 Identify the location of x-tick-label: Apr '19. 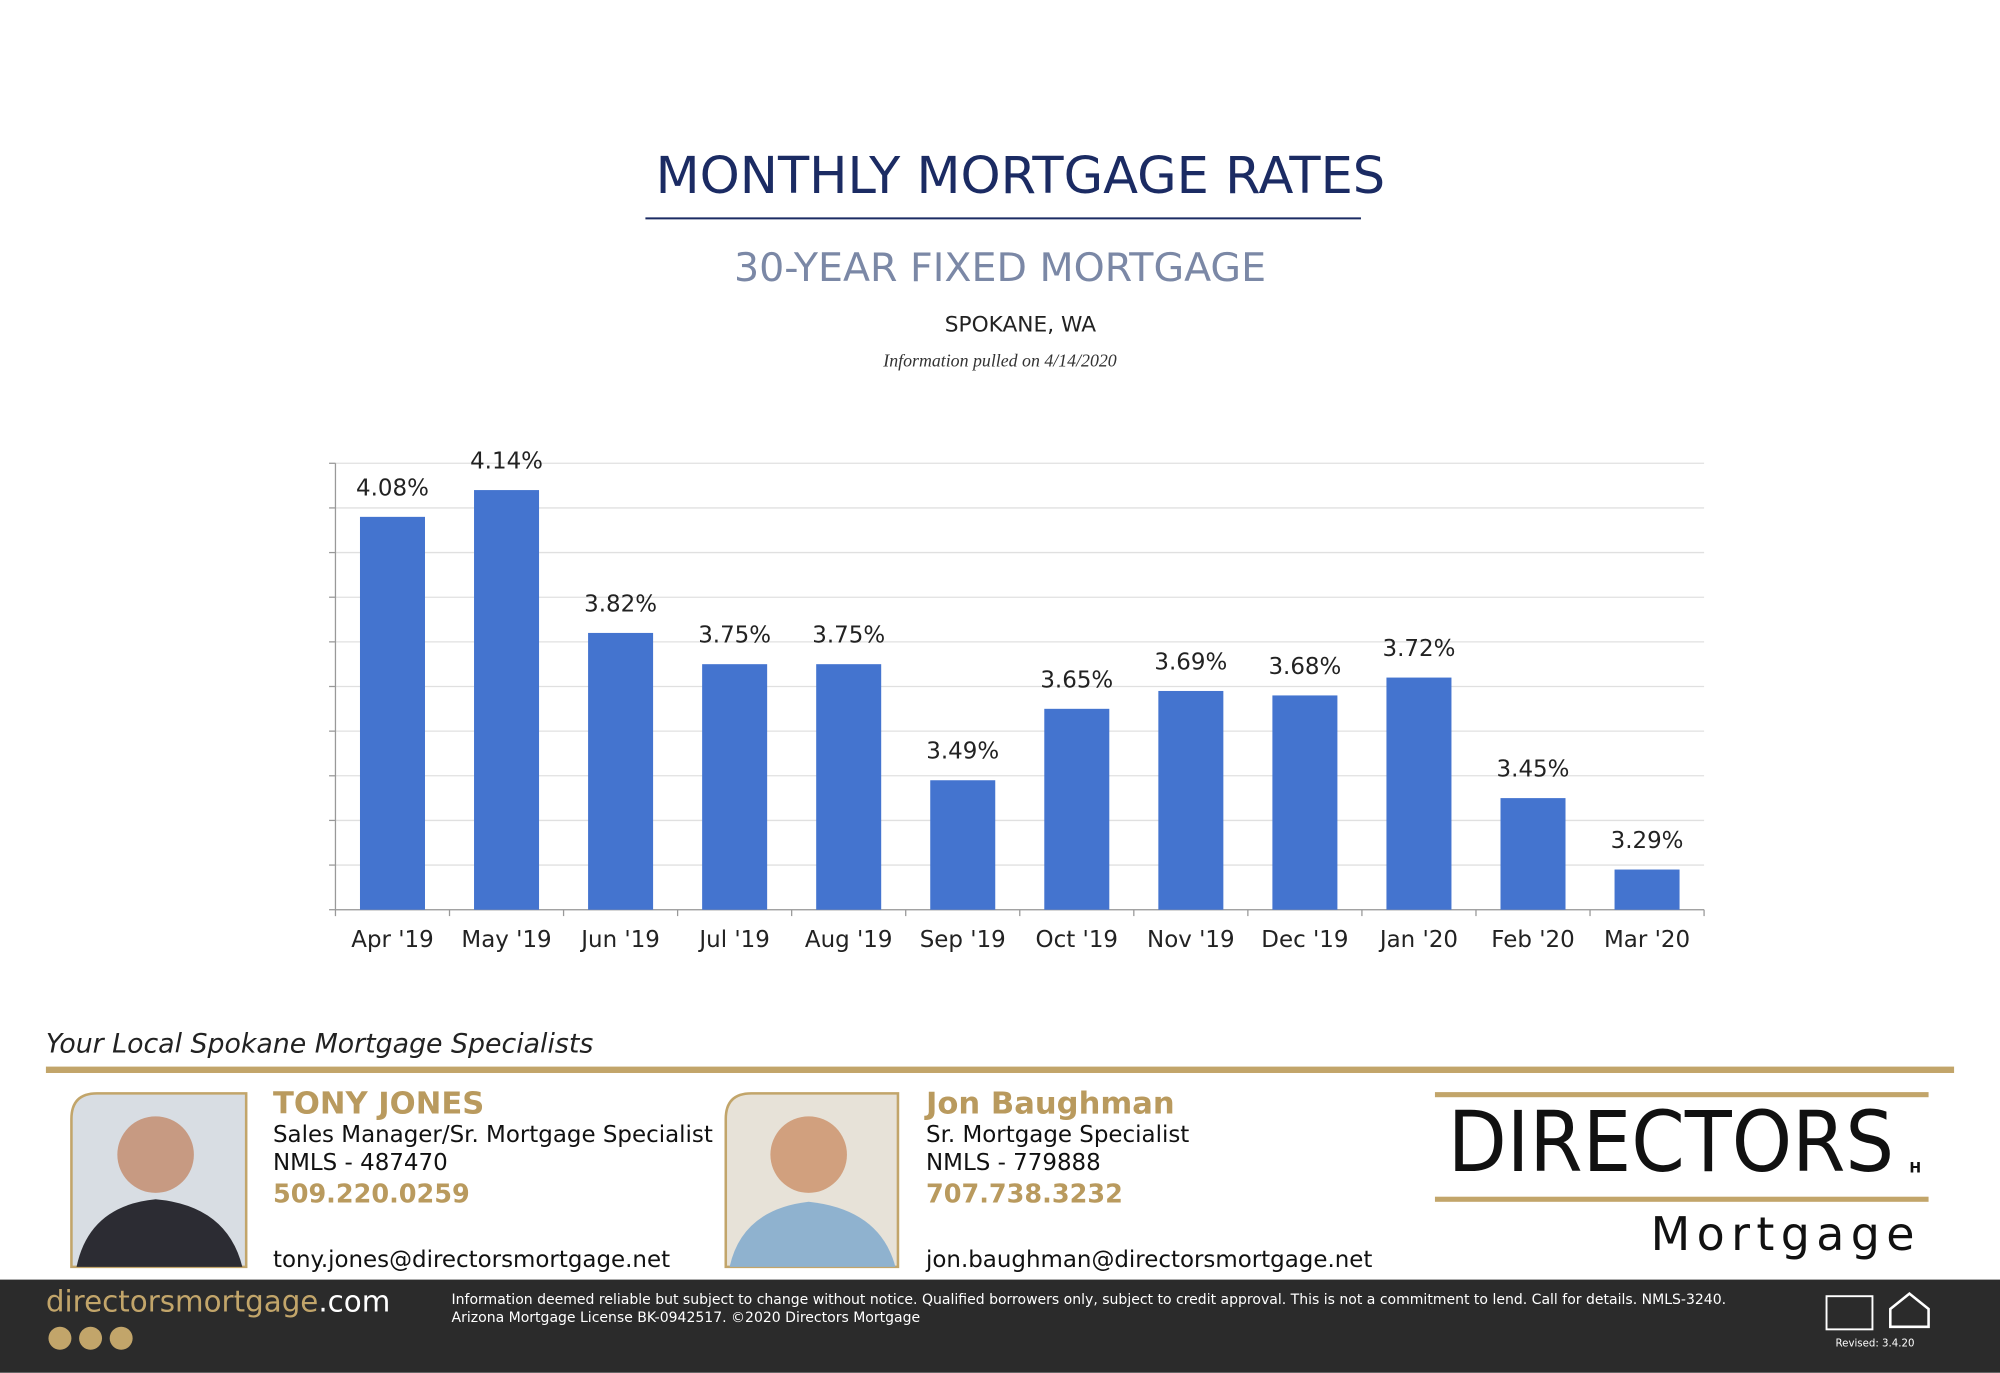
(392, 940).